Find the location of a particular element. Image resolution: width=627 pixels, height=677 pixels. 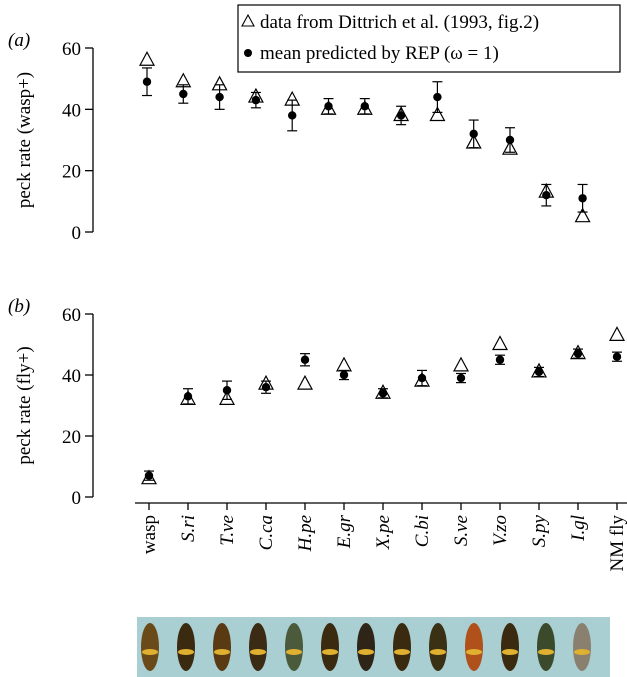

x-tick-label: S.ri is located at coordinates (188, 528).